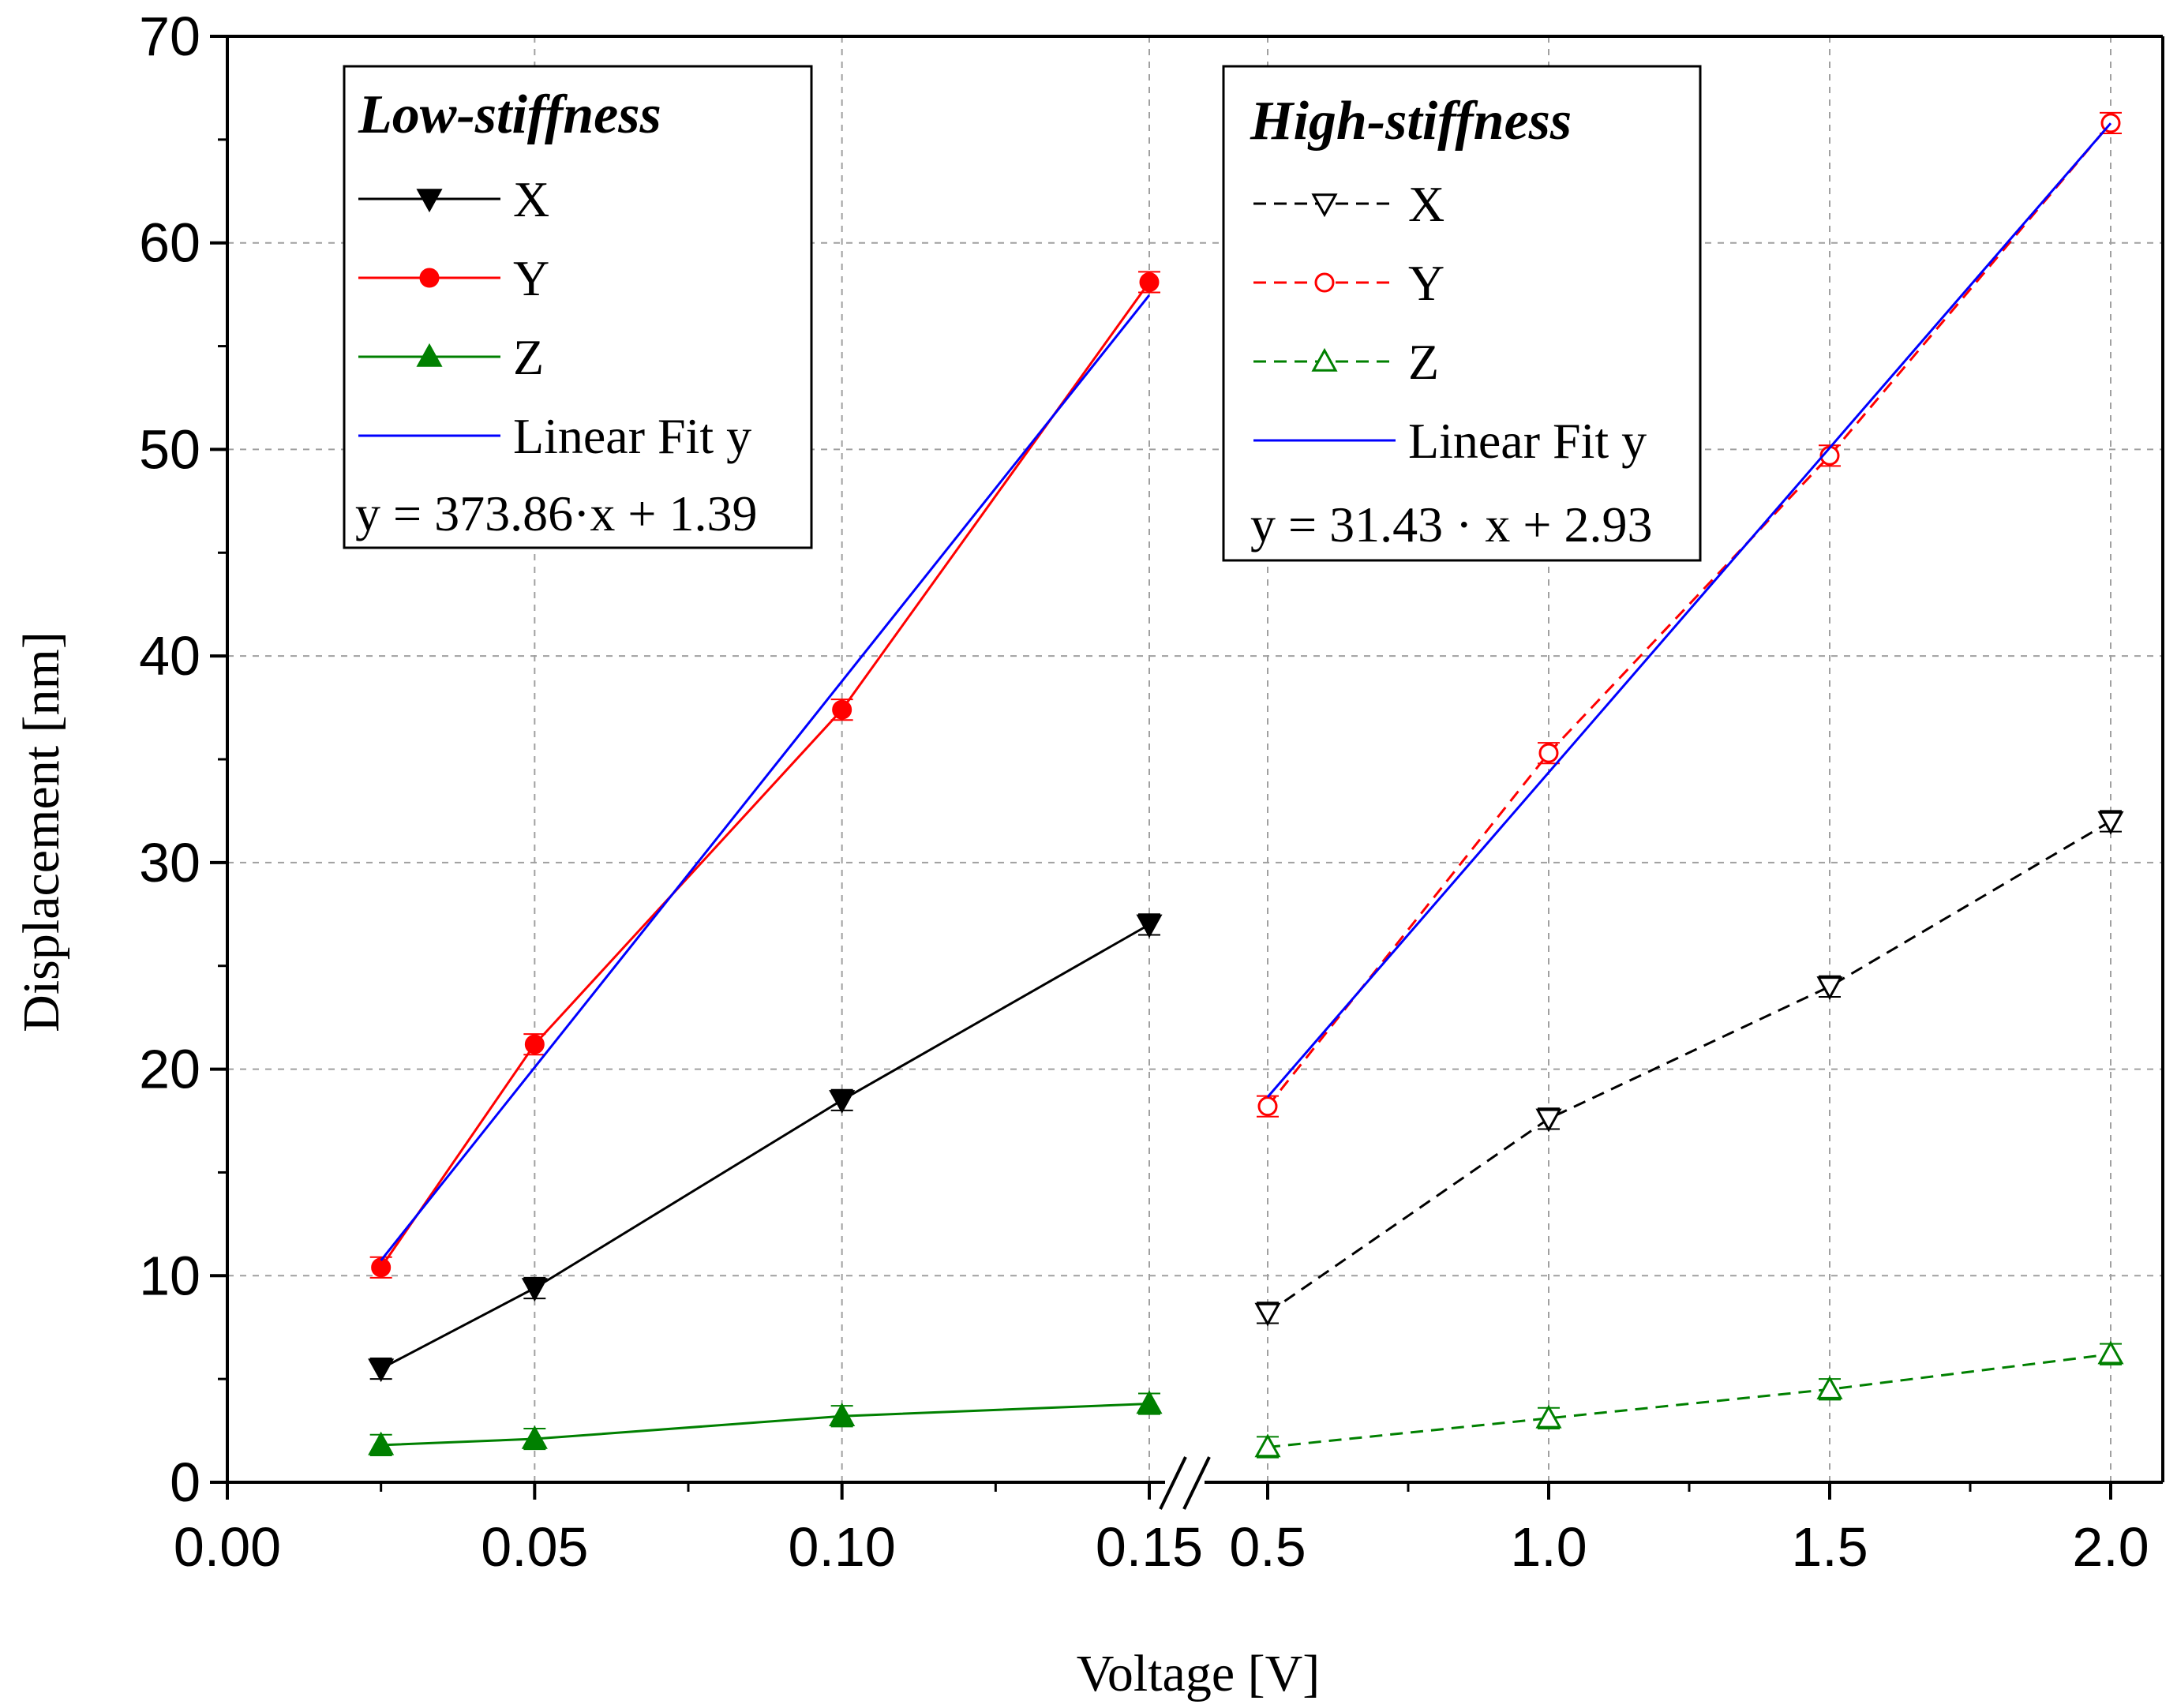 The height and width of the screenshot is (1708, 2177). Describe the element at coordinates (169, 243) in the screenshot. I see `y-tick-label: 60` at that location.